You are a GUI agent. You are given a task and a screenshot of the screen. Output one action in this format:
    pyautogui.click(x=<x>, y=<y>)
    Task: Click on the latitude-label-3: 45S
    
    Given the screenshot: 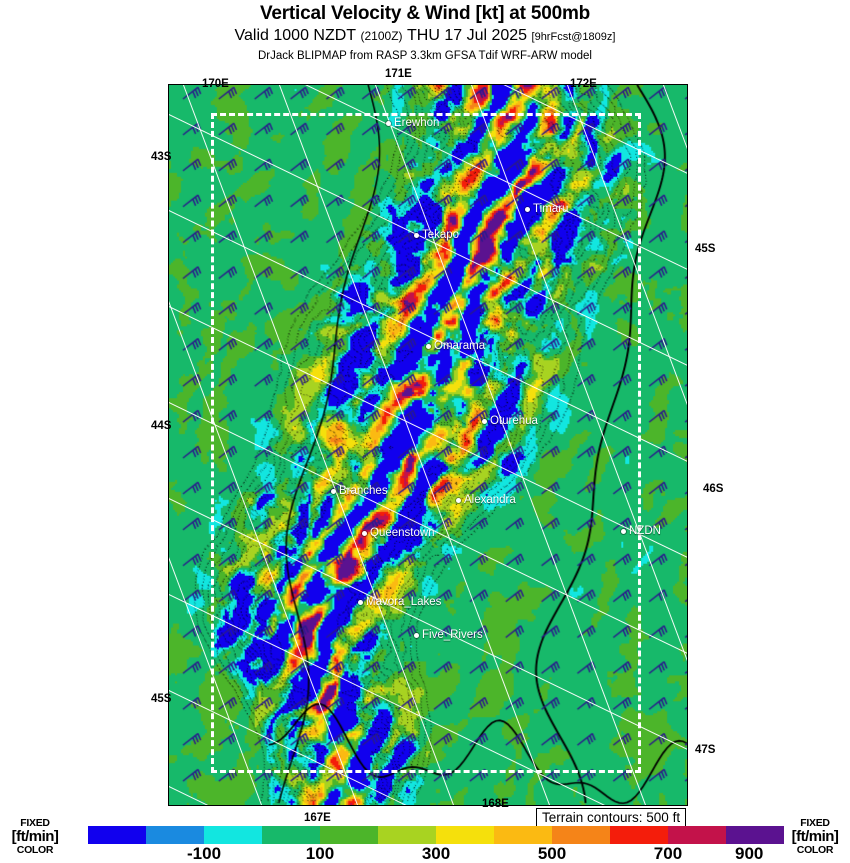 What is the action you would take?
    pyautogui.click(x=705, y=249)
    